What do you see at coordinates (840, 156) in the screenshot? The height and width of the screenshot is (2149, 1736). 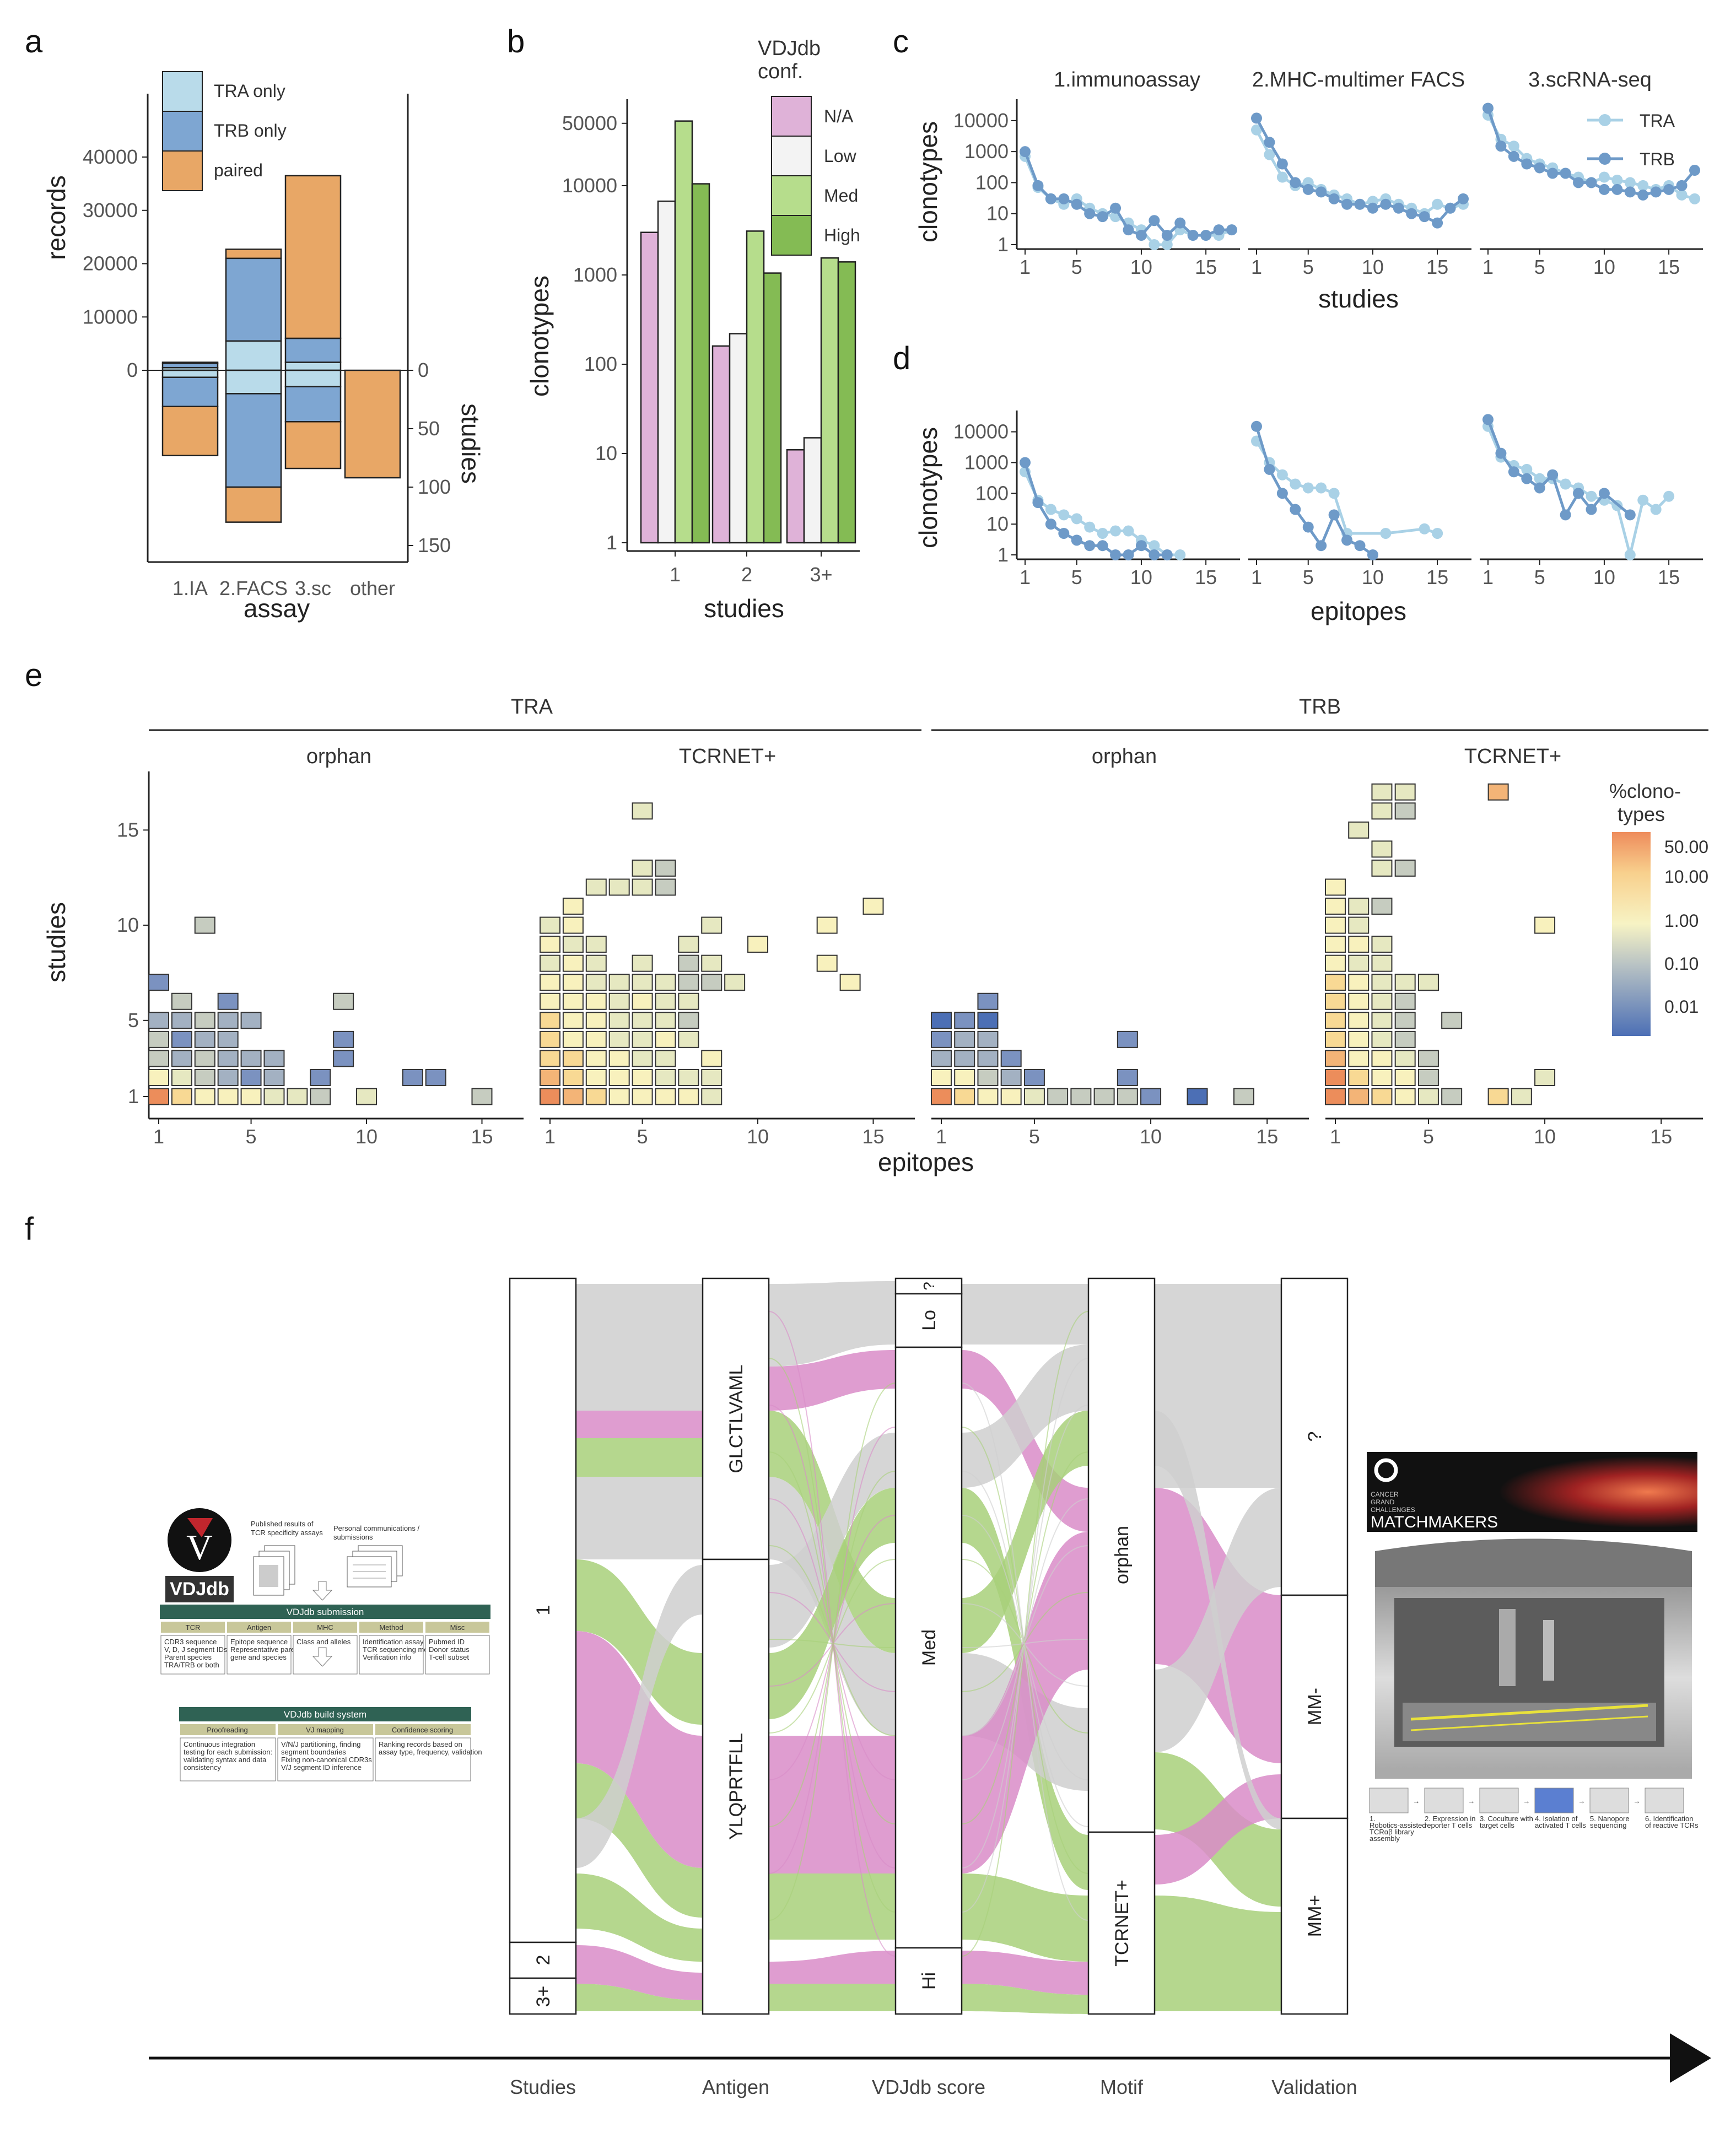 I see `legend-label-low: Low` at bounding box center [840, 156].